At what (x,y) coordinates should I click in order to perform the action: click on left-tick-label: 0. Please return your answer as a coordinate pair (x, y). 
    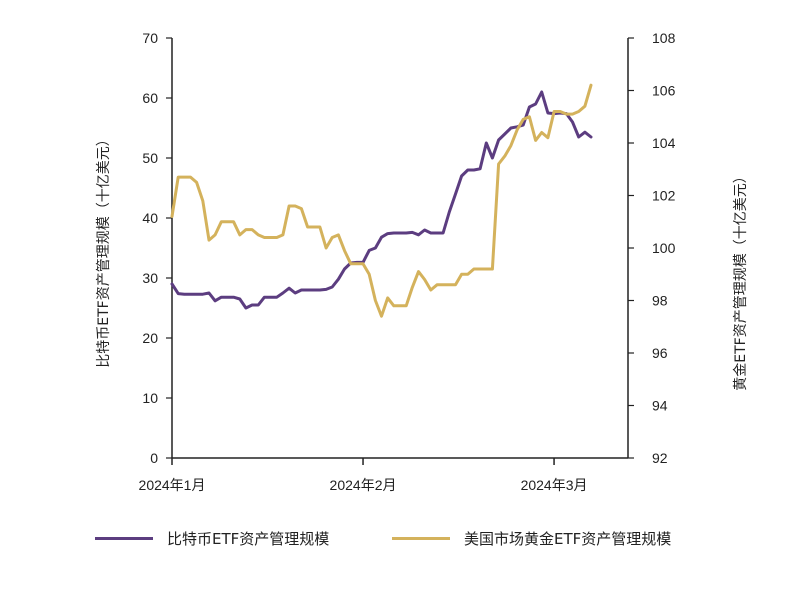
    Looking at the image, I should click on (154, 458).